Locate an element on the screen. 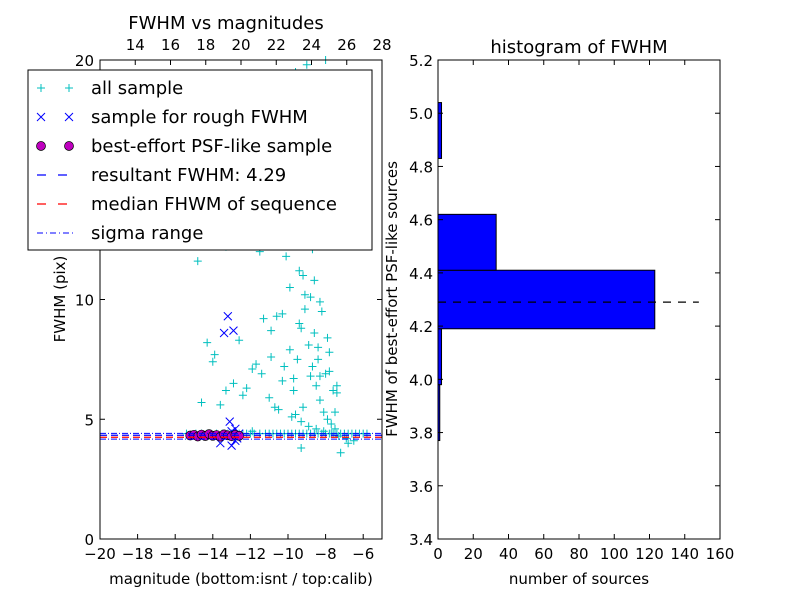 Image resolution: width=800 pixels, height=605 pixels. histogram-xtick-label: 80 is located at coordinates (578, 554).